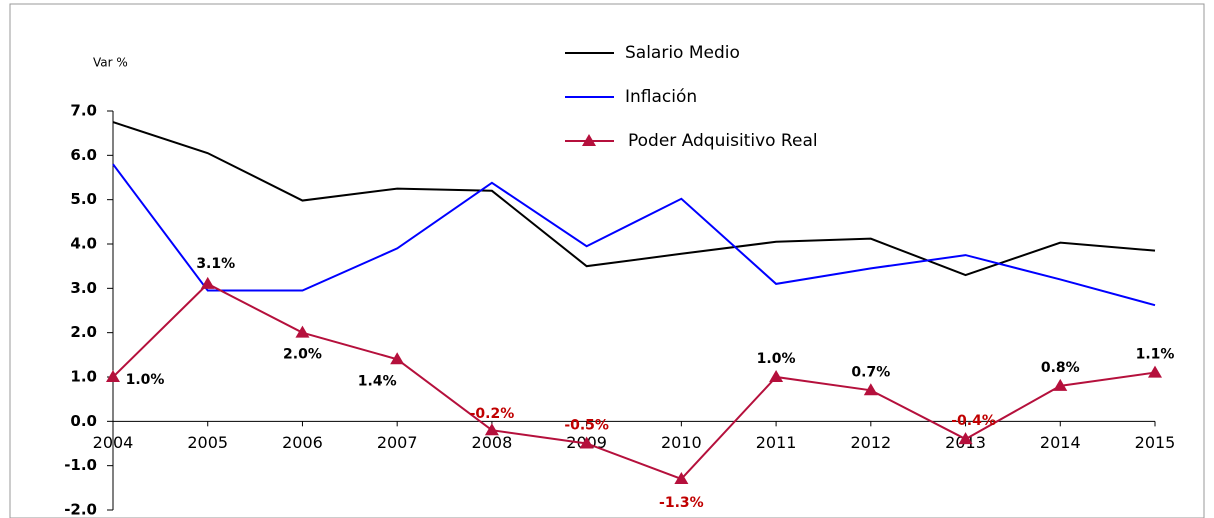 This screenshot has width=1214, height=518. What do you see at coordinates (83, 377) in the screenshot?
I see `y-tick-label: 1.0` at bounding box center [83, 377].